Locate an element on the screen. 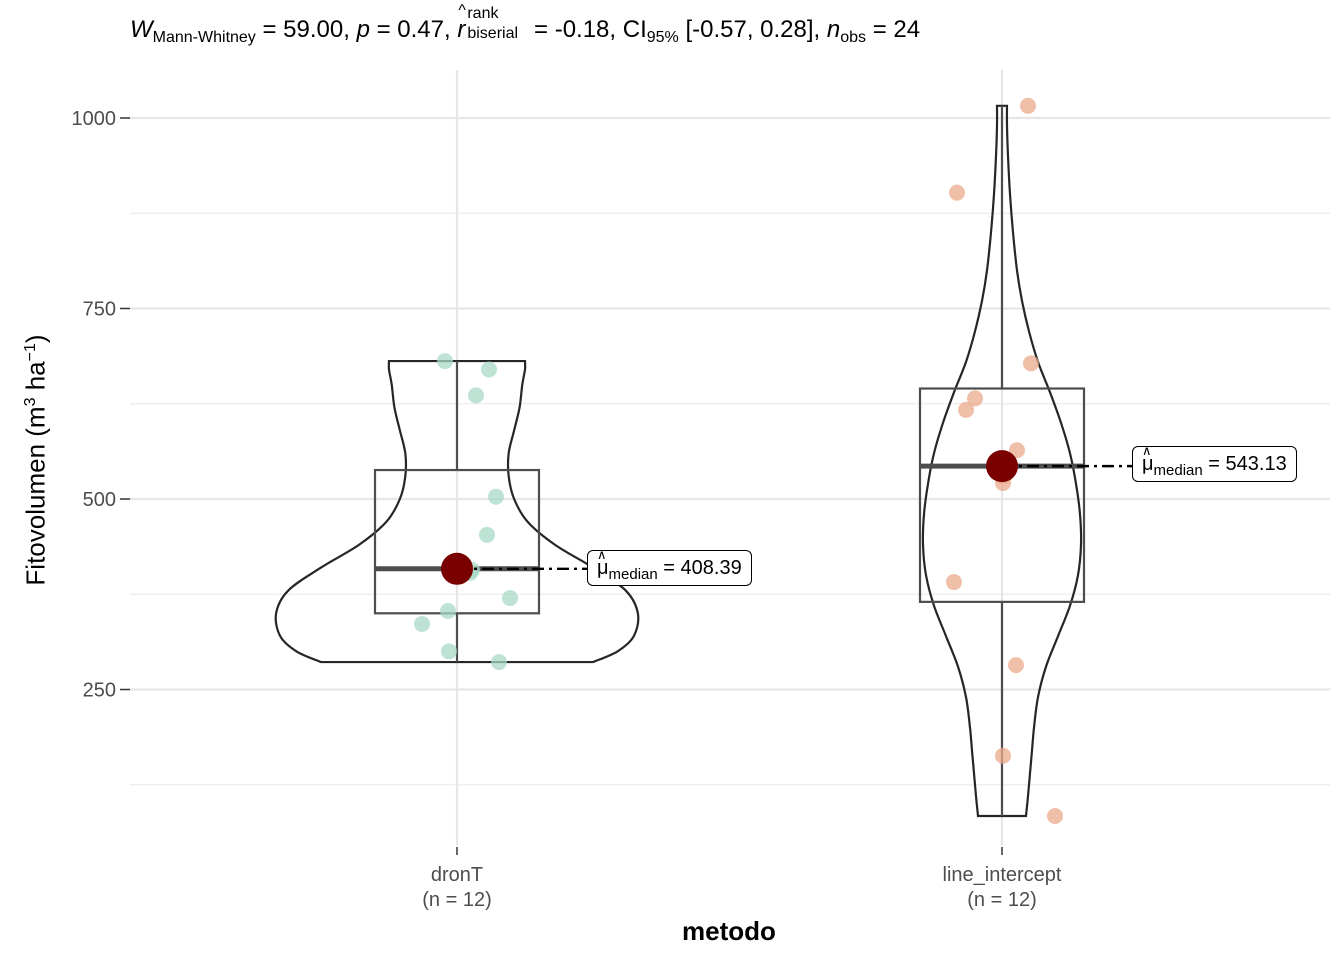 This screenshot has height=960, width=1344. y-tick-label: 1000 is located at coordinates (94, 119).